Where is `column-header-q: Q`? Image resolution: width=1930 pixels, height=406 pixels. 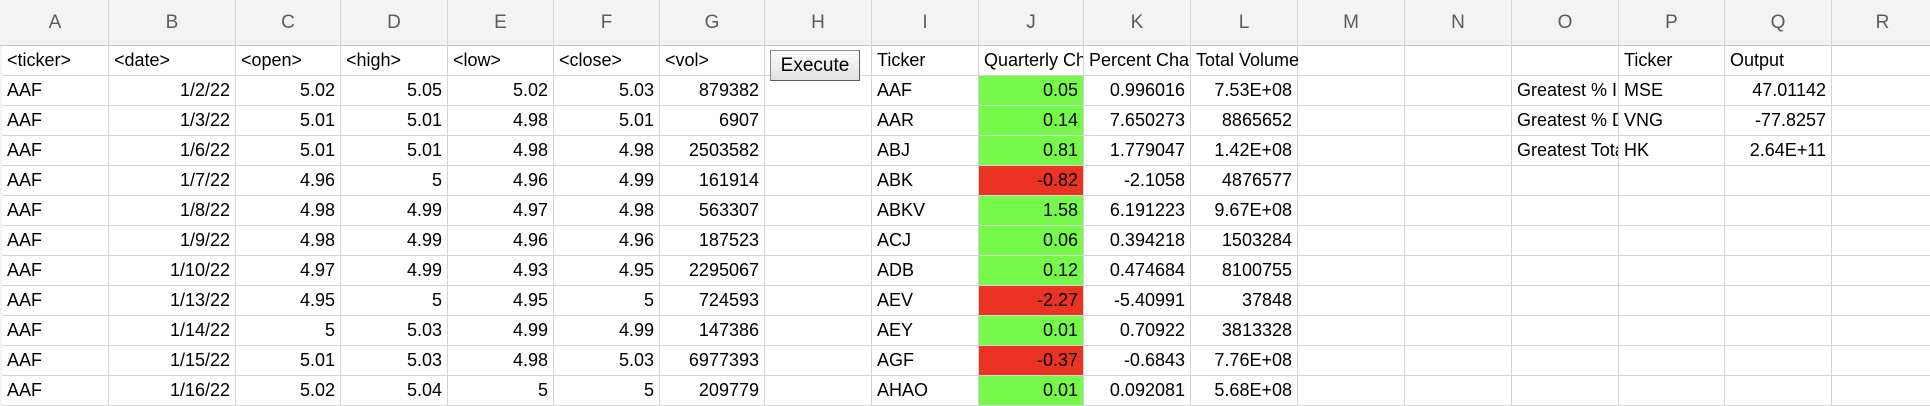 column-header-q: Q is located at coordinates (1778, 23).